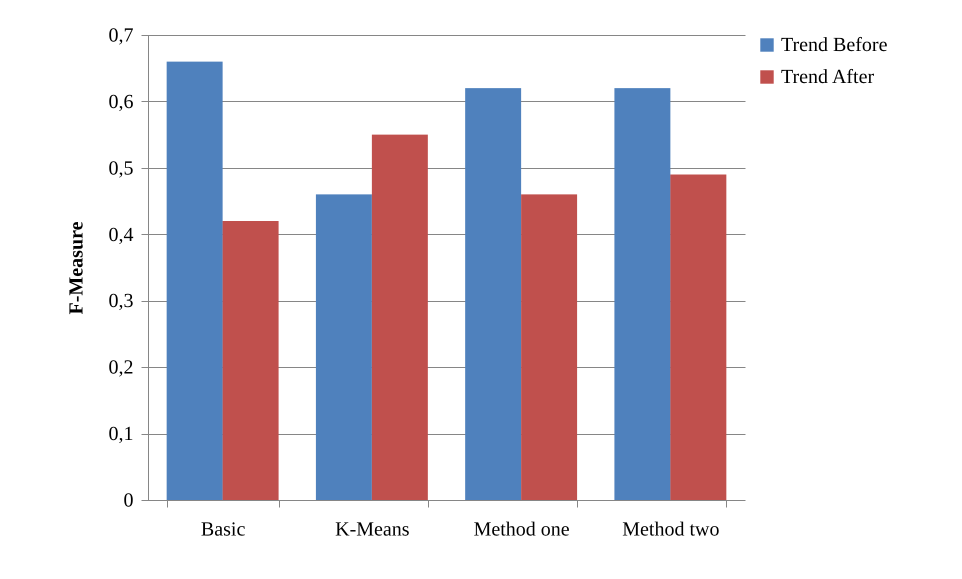 Image resolution: width=962 pixels, height=579 pixels. What do you see at coordinates (827, 77) in the screenshot?
I see `legend-label: Trend After` at bounding box center [827, 77].